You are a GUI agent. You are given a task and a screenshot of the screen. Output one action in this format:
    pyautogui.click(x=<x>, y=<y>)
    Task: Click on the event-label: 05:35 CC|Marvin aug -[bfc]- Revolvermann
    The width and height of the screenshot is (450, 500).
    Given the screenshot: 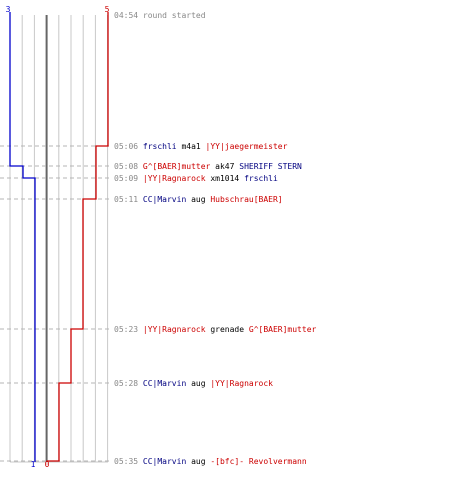 What is the action you would take?
    pyautogui.click(x=210, y=461)
    